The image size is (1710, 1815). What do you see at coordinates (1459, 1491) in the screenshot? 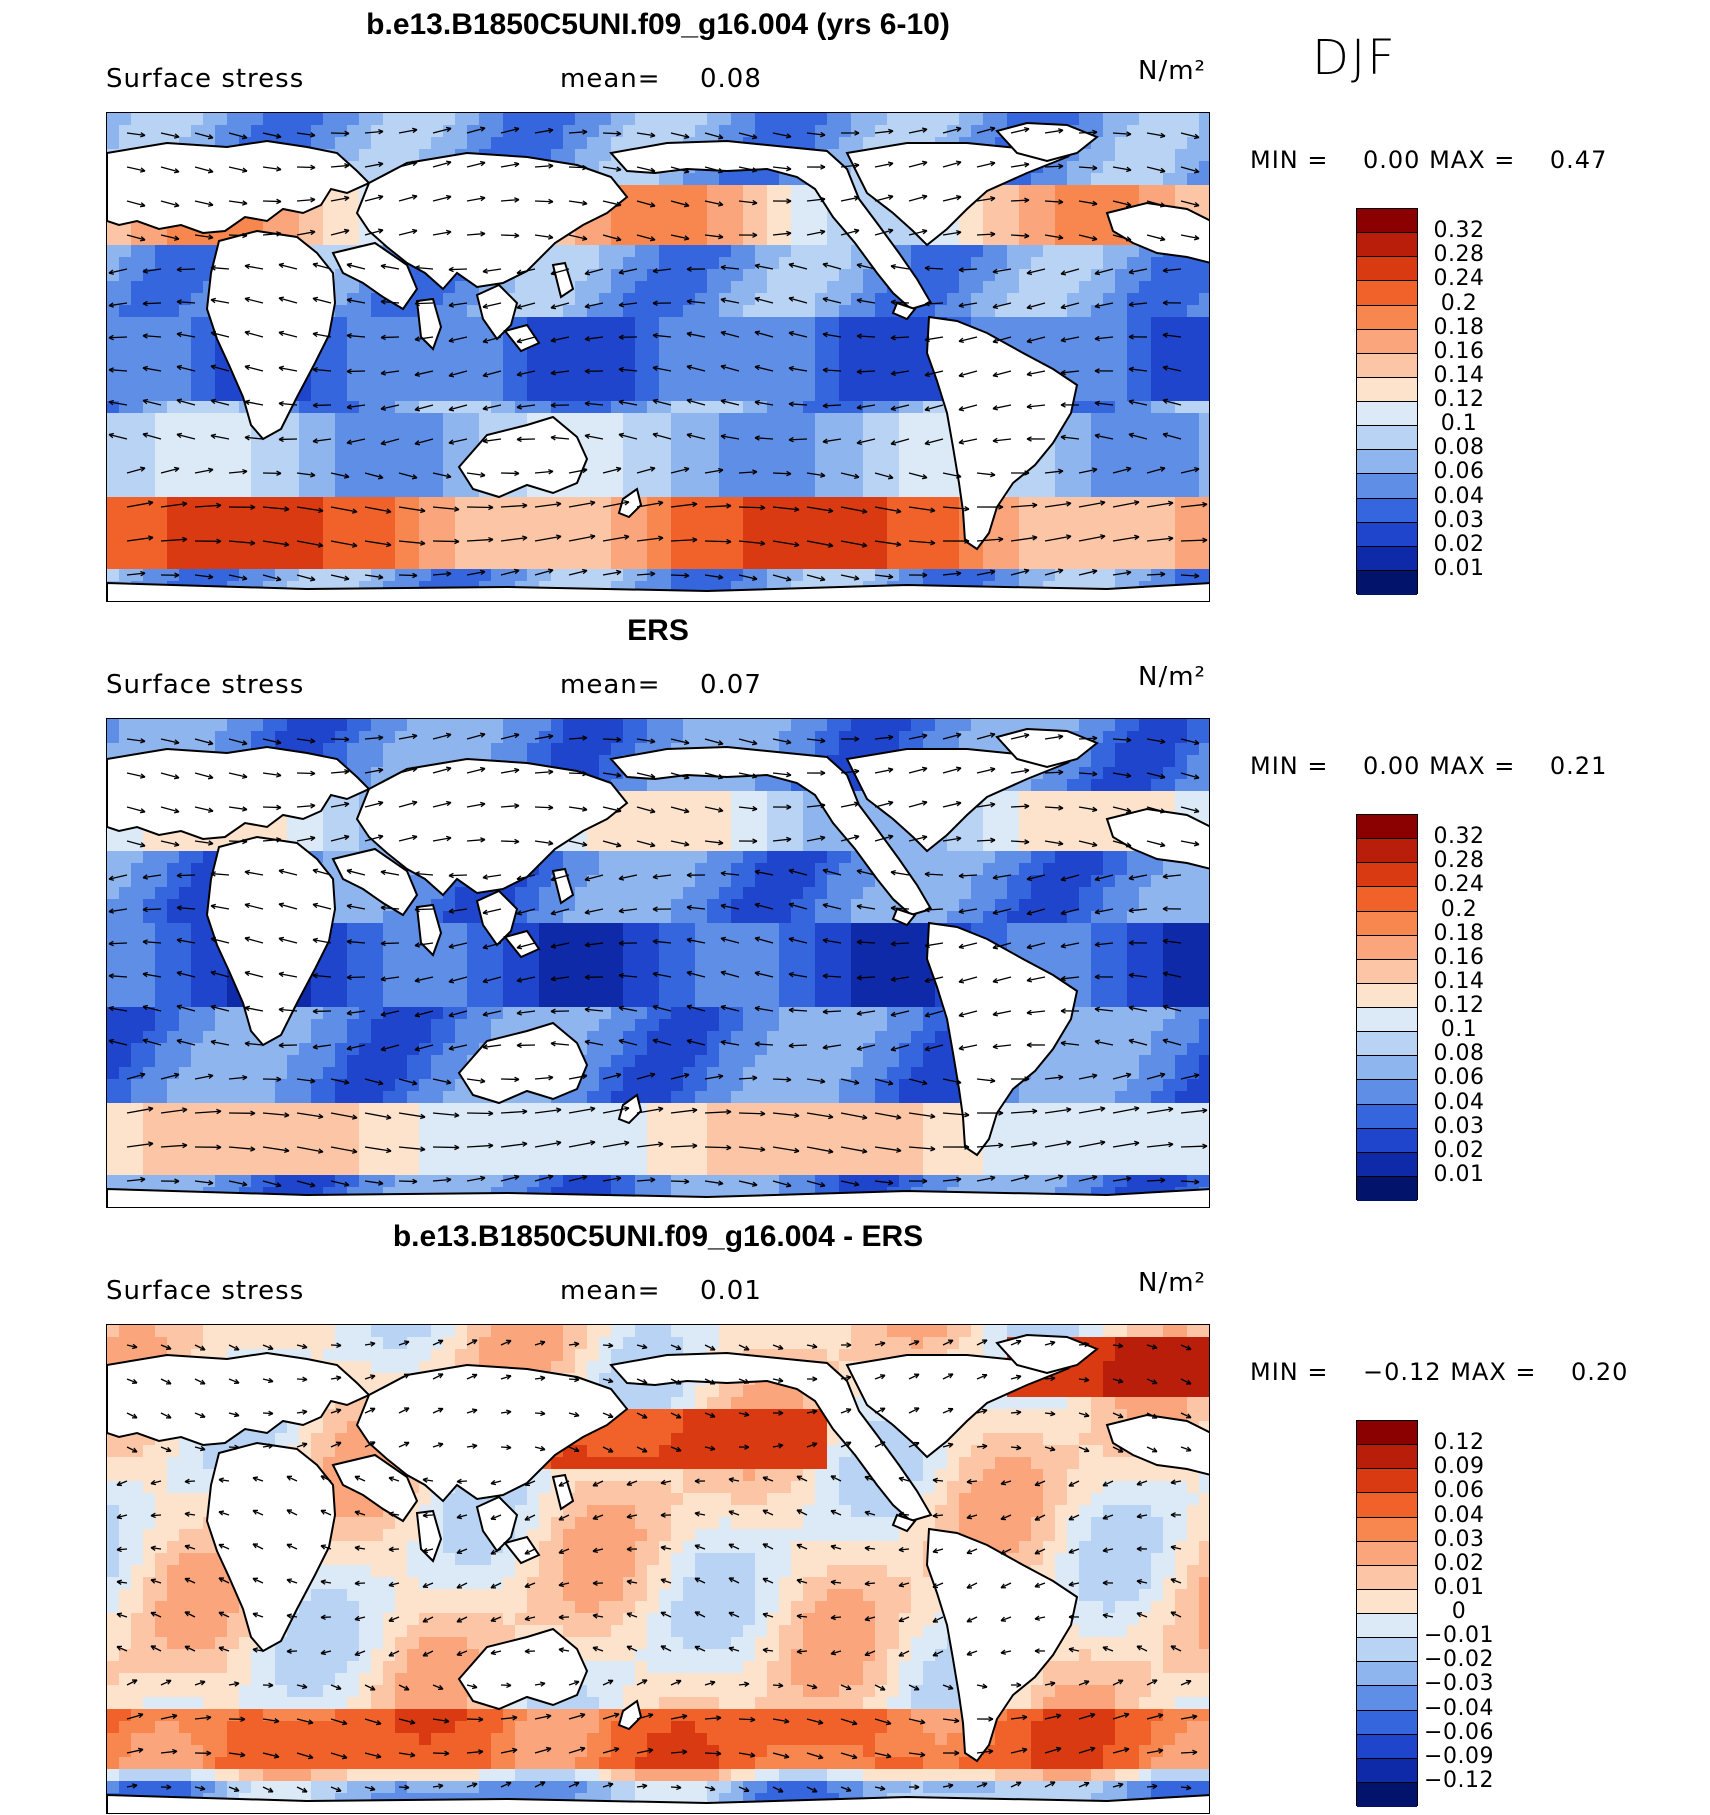
I see `colorbar-level-label: 0.06` at bounding box center [1459, 1491].